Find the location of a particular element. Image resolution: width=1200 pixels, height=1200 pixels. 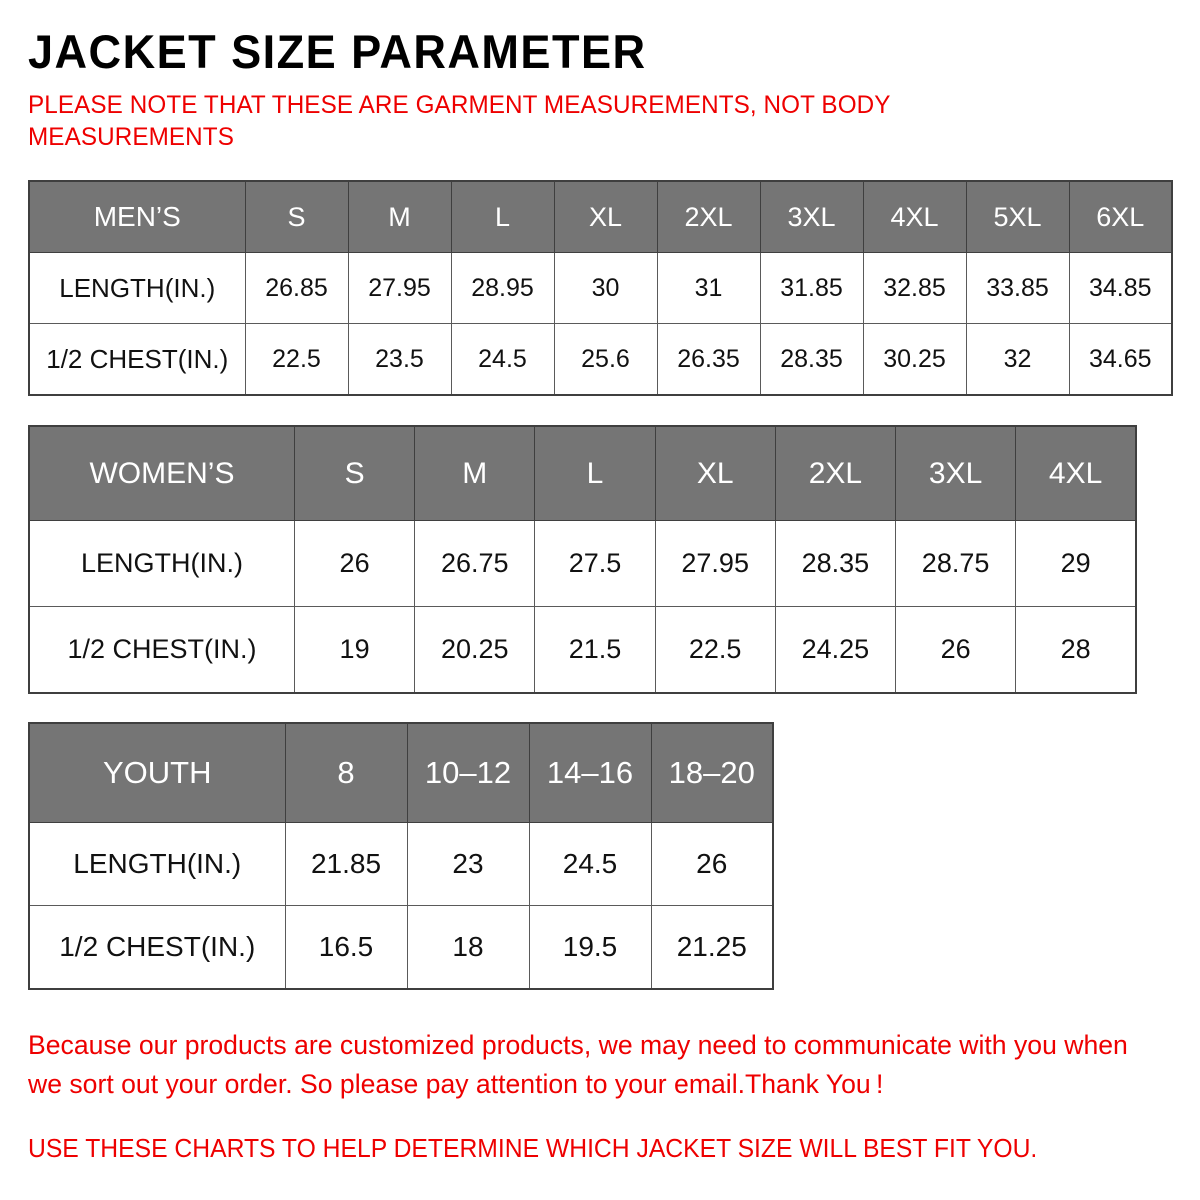

womens-chest-xl: 22.5 is located at coordinates (715, 650).